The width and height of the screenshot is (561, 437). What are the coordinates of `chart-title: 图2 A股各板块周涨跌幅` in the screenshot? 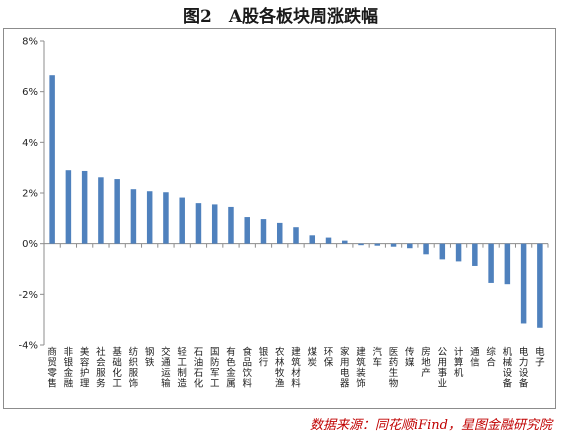 It's located at (280, 17).